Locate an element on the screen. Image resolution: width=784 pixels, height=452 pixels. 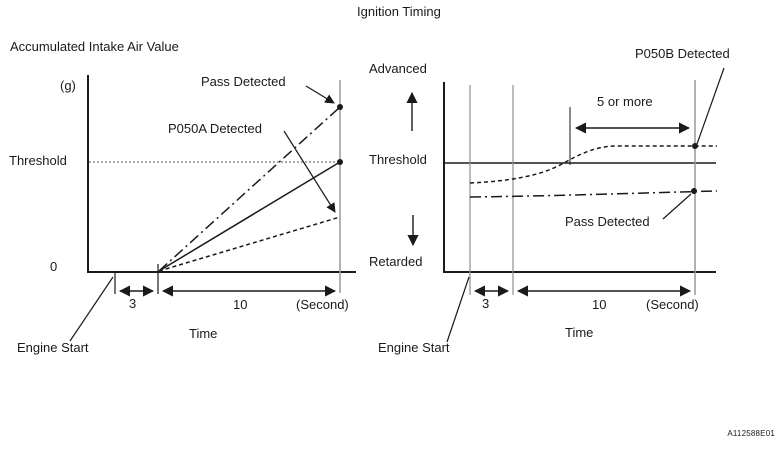
right-time-axis-label: Time is located at coordinates (579, 332).